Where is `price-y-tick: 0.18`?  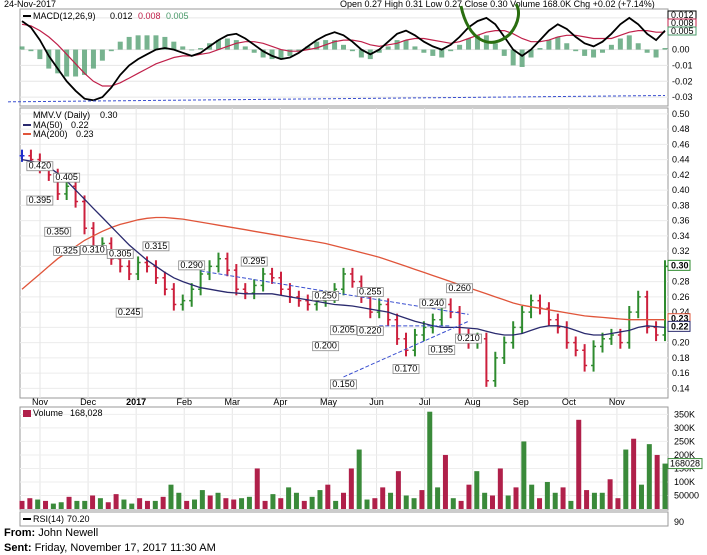 price-y-tick: 0.18 is located at coordinates (681, 358).